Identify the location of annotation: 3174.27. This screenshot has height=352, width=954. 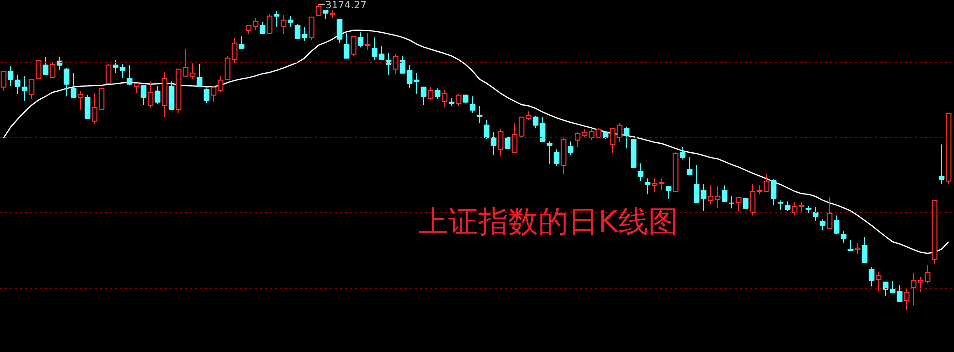
(346, 6).